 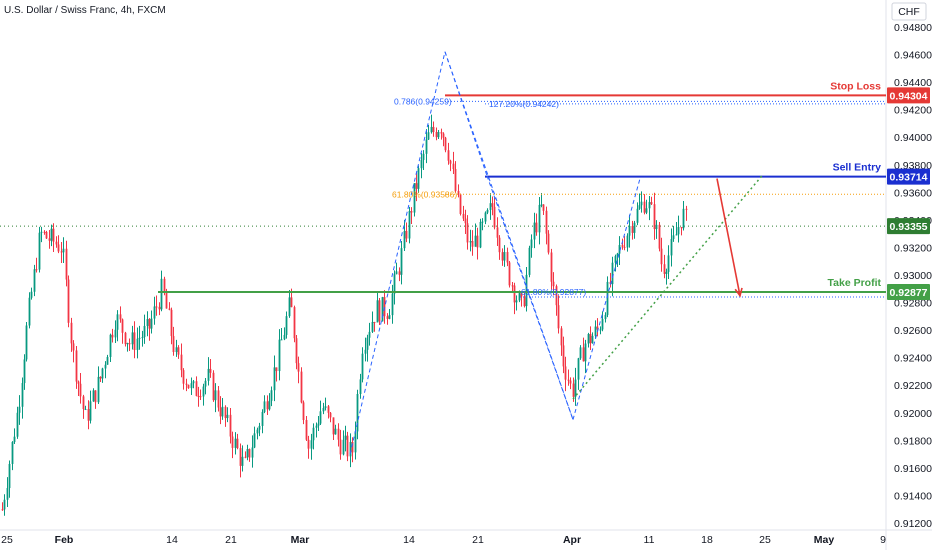 What do you see at coordinates (913, 469) in the screenshot?
I see `price-tick-label: 0.91600` at bounding box center [913, 469].